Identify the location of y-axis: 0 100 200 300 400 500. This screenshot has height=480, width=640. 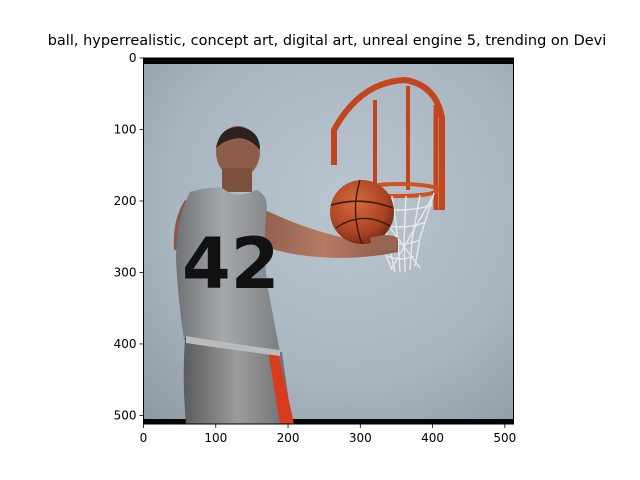
(129, 236).